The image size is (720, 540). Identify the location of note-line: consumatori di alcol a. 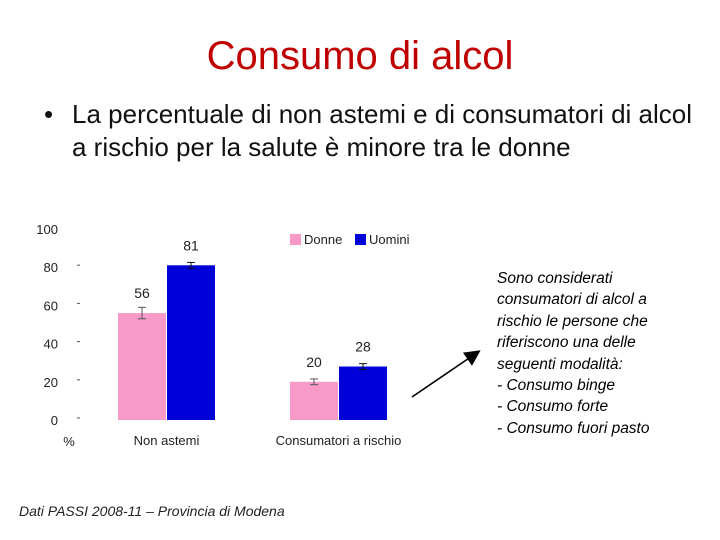
(572, 300).